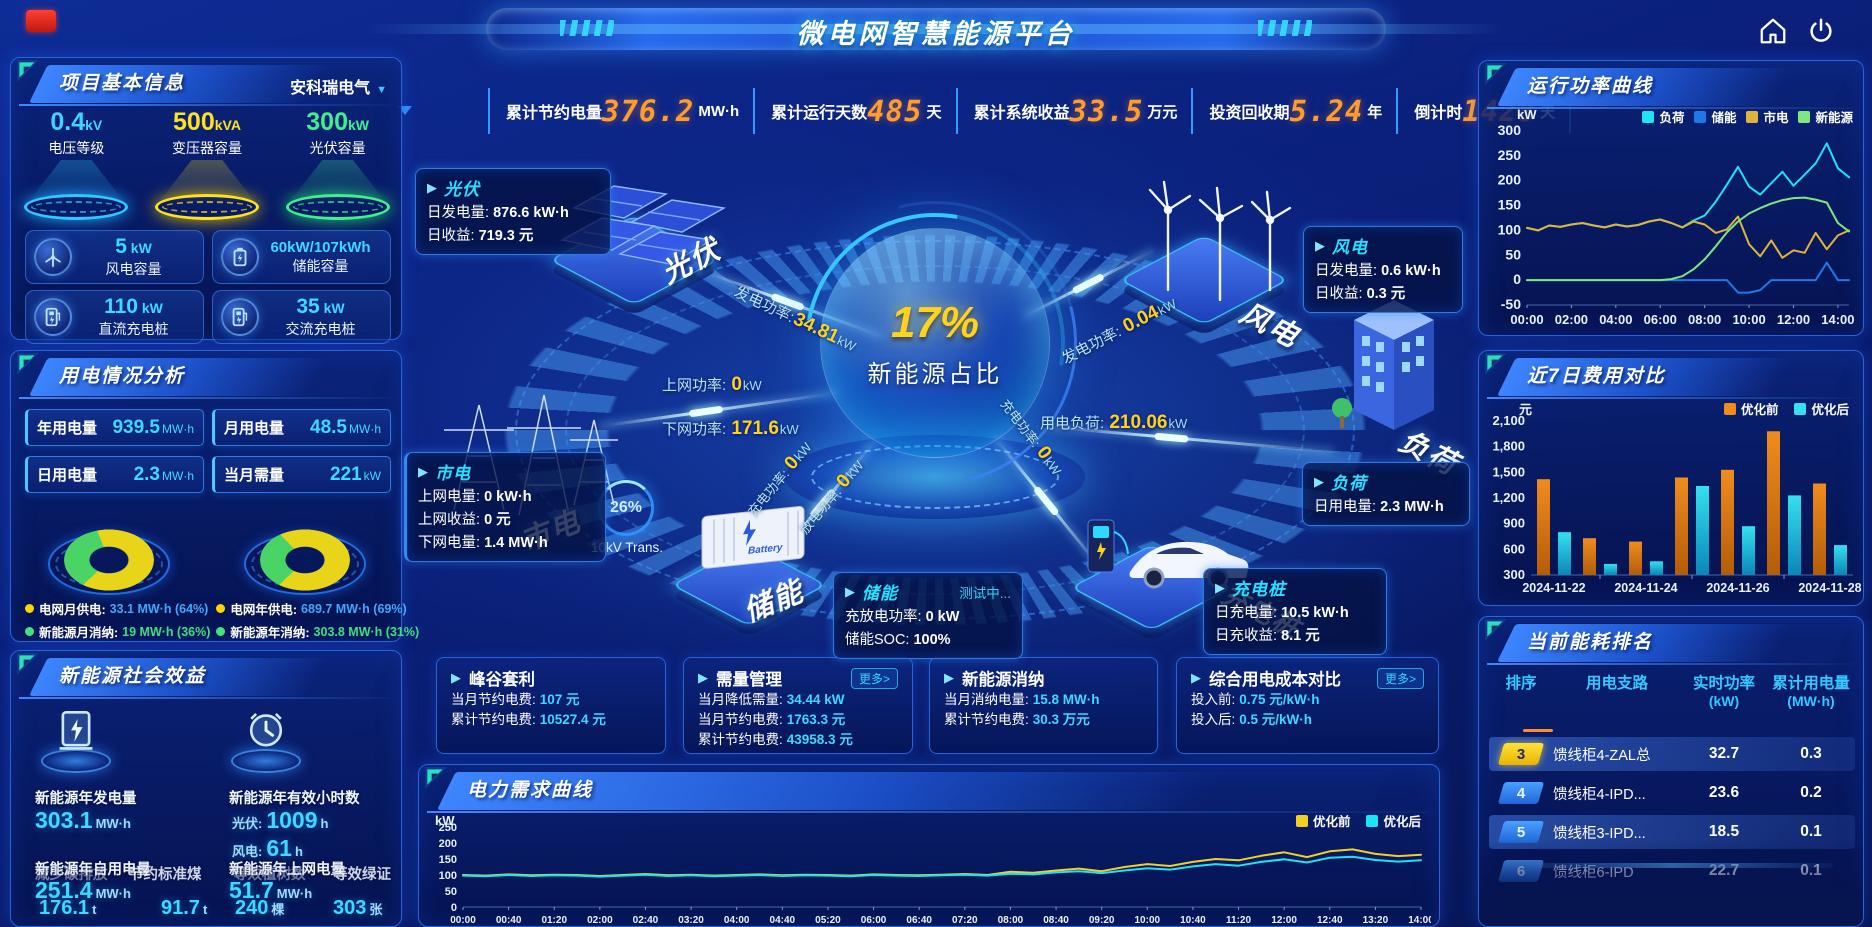 The image size is (1872, 927). I want to click on svg-text: 01:20, so click(554, 919).